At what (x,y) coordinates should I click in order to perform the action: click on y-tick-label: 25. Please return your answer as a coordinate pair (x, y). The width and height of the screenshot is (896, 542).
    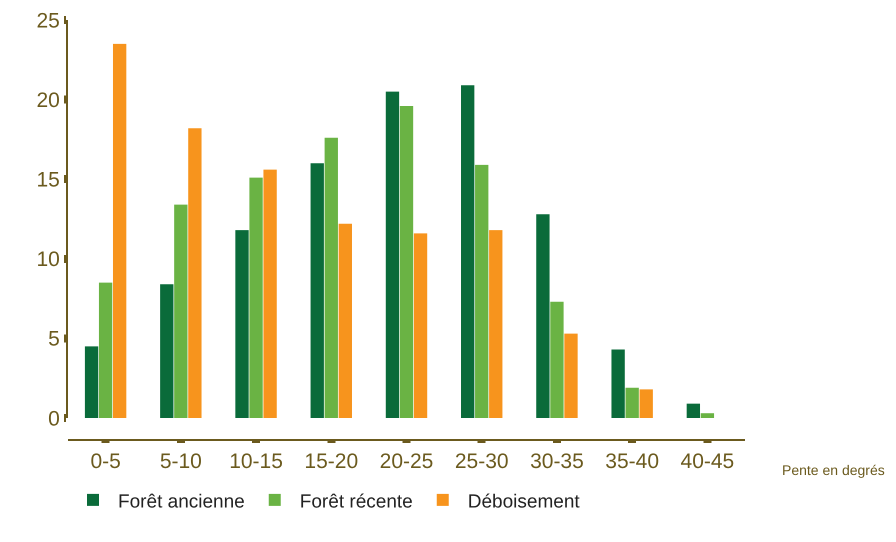
    Looking at the image, I should click on (48, 20).